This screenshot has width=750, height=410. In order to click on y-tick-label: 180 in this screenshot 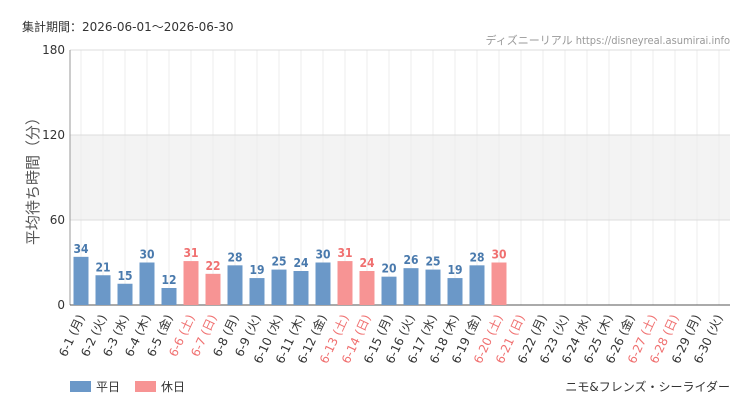, I will do `click(53, 50)`.